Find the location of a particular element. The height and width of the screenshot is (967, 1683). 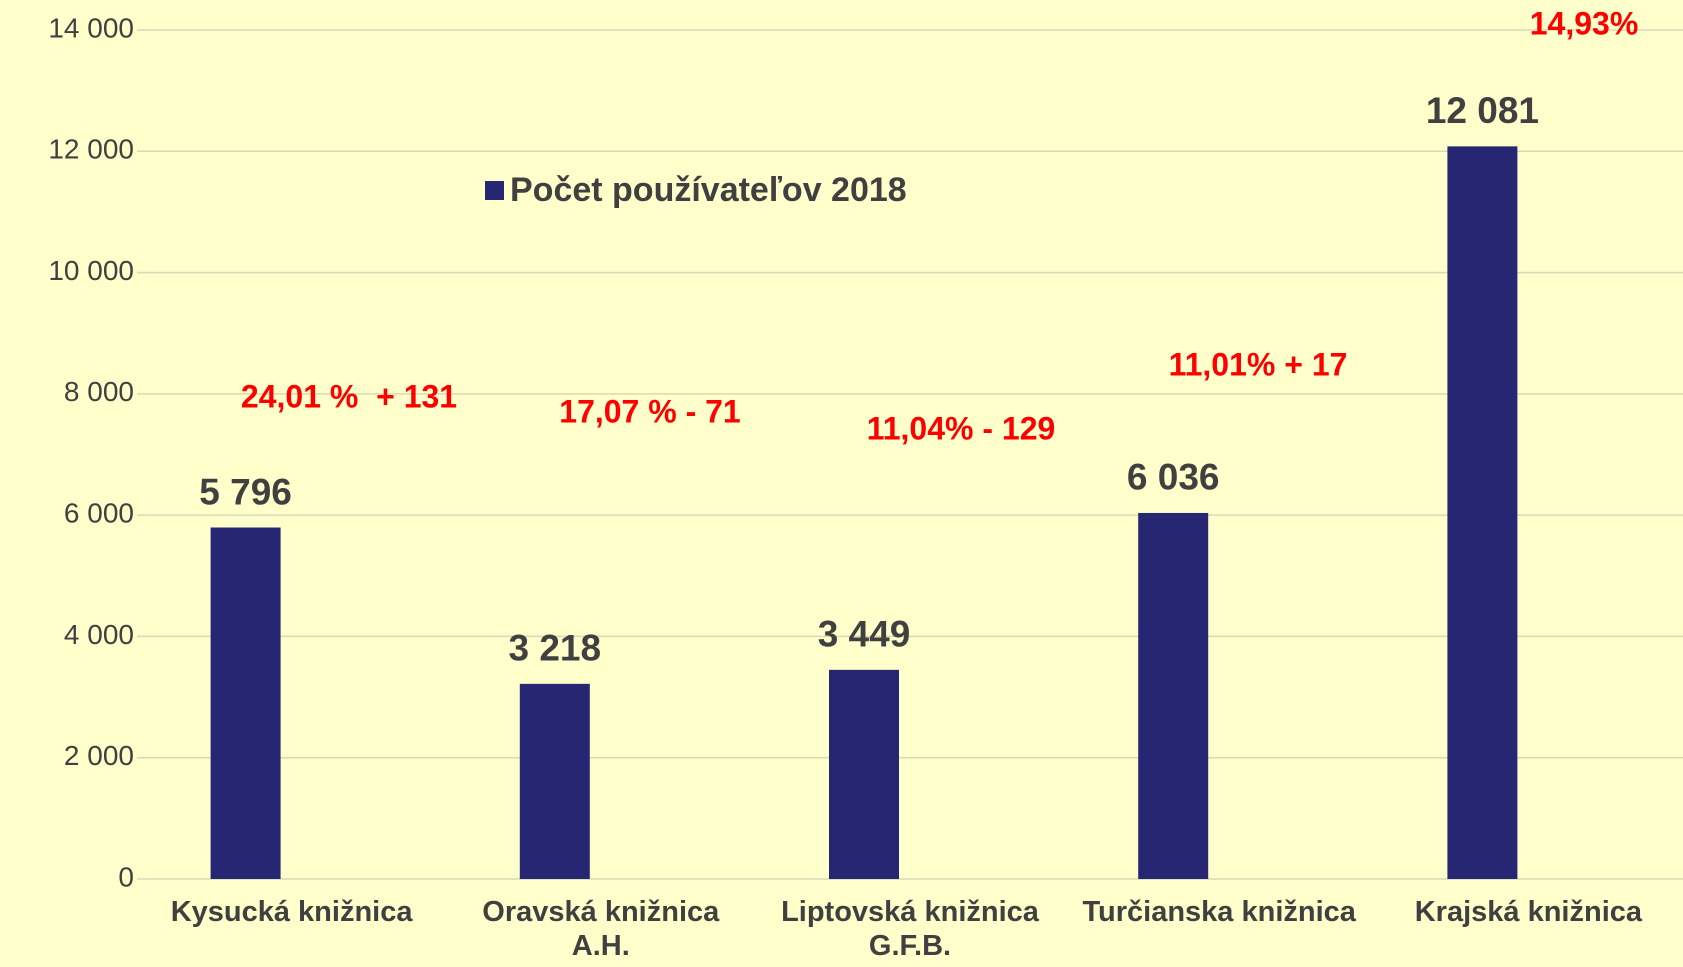

y-tick-label: 8 000 is located at coordinates (99, 391).